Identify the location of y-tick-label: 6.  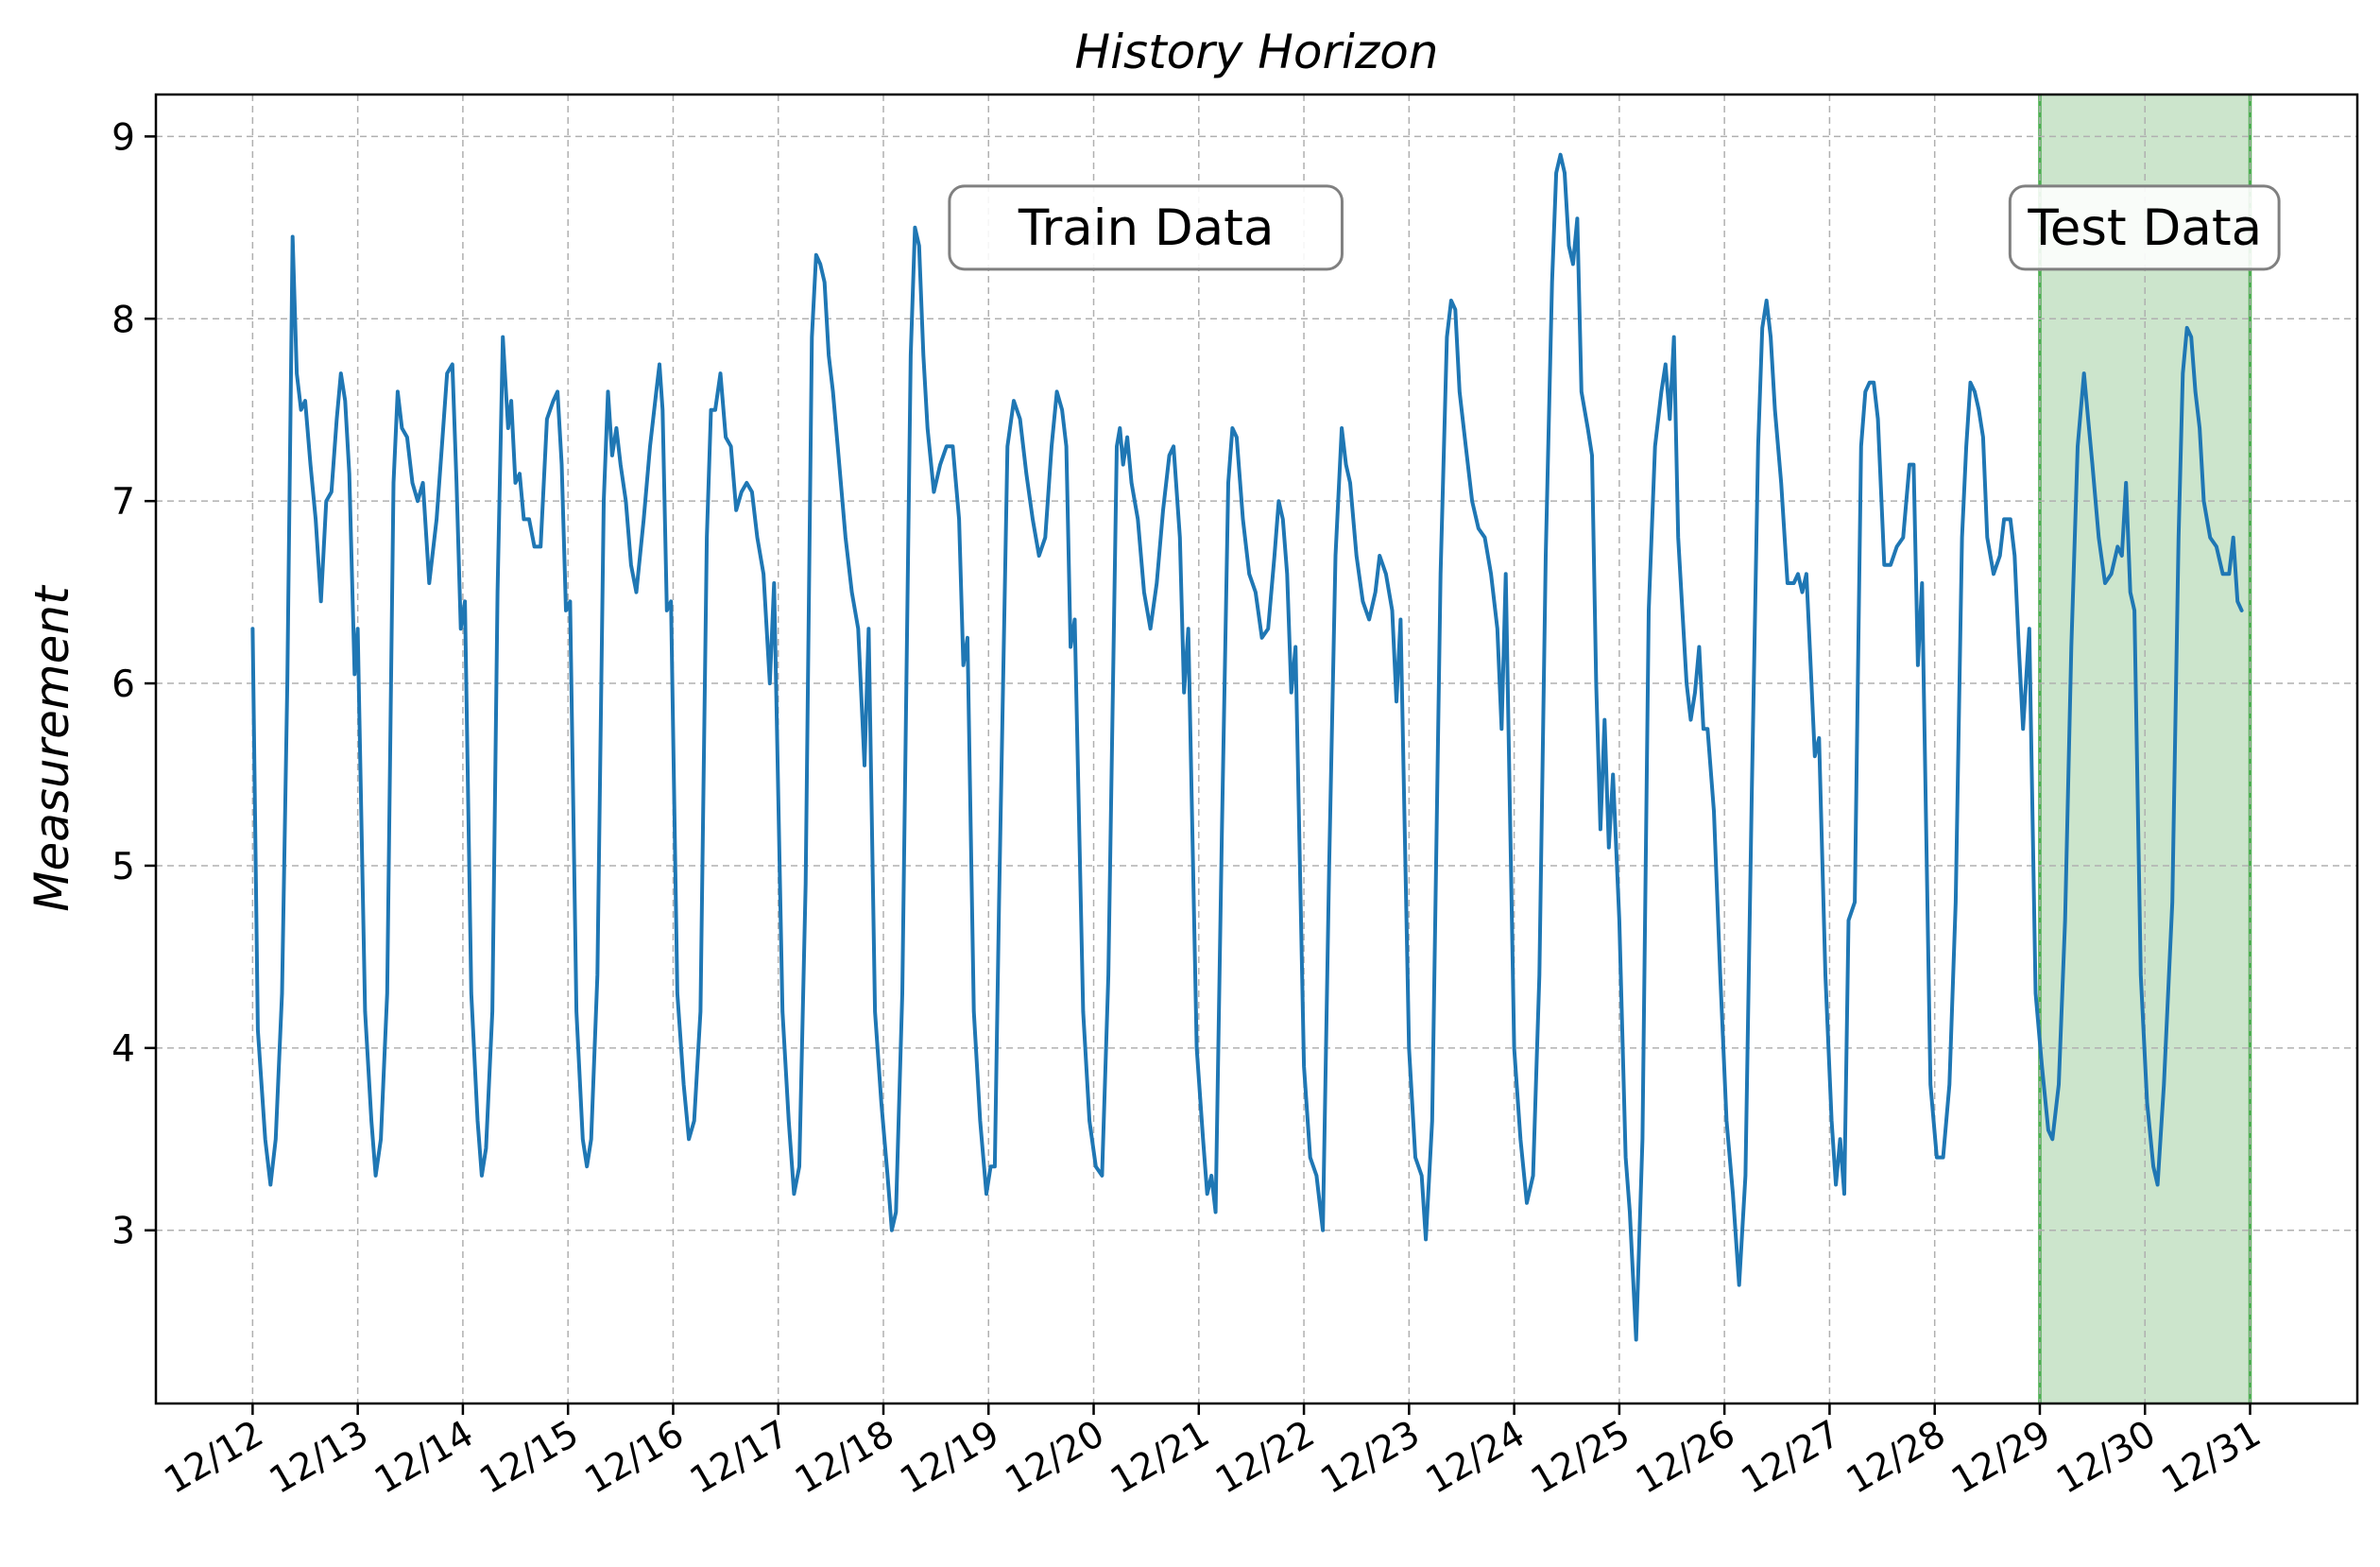
(123, 684).